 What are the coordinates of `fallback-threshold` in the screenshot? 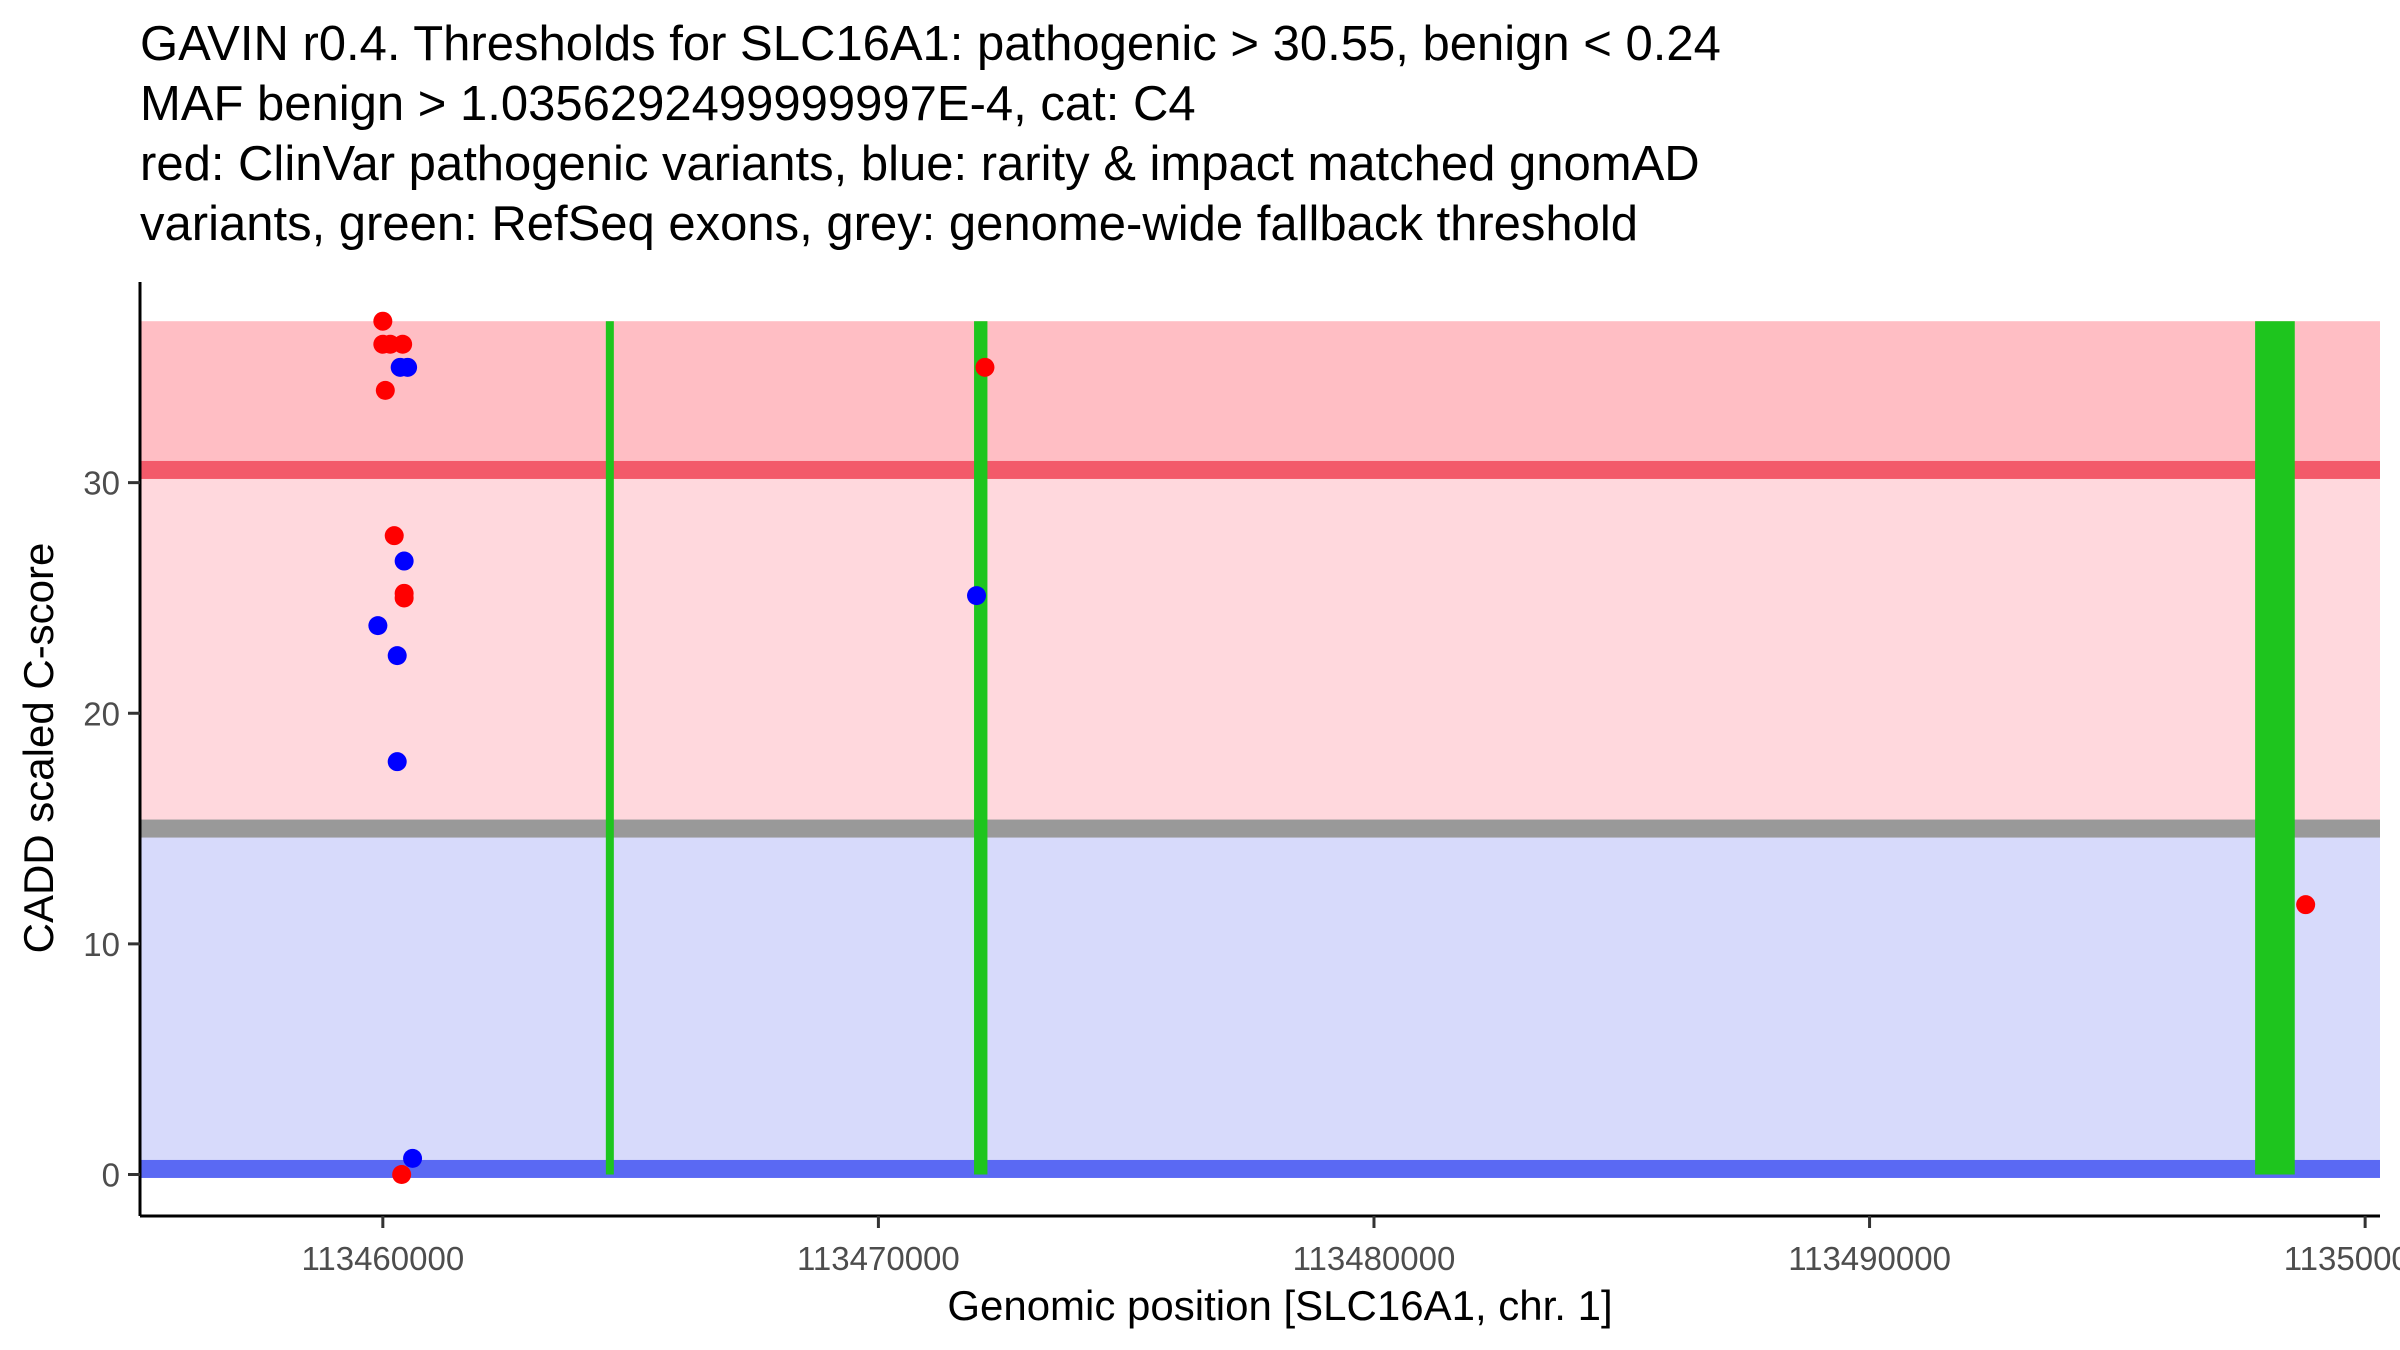 It's located at (1260, 828).